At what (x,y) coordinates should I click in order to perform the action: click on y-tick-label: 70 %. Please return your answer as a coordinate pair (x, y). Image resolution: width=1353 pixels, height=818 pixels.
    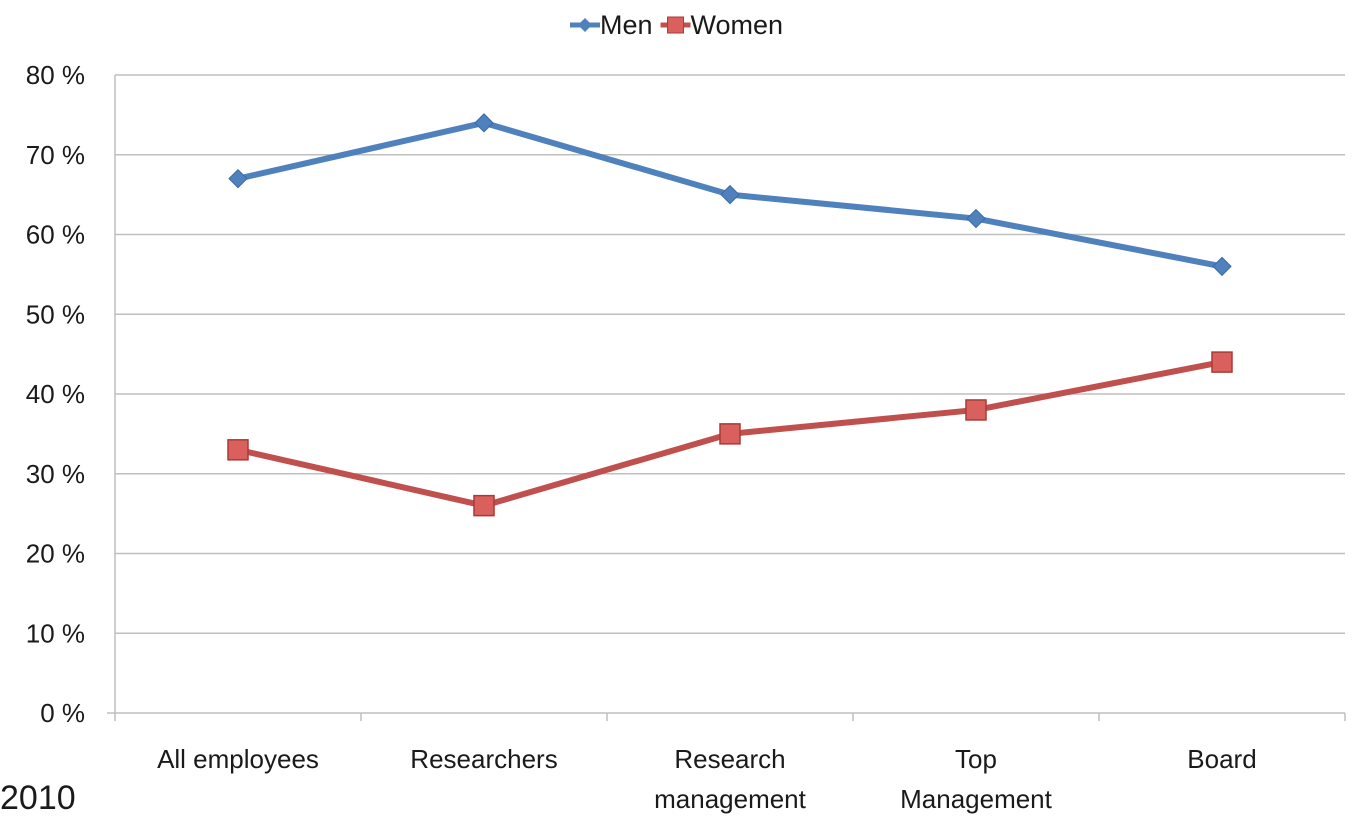
    Looking at the image, I should click on (55, 155).